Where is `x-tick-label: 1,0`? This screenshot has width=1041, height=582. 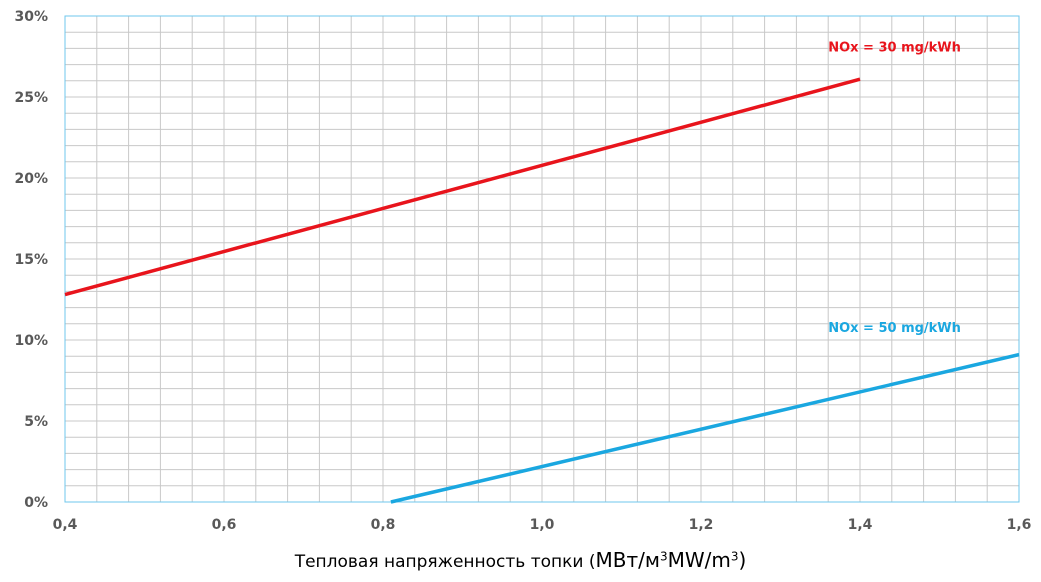 x-tick-label: 1,0 is located at coordinates (542, 525).